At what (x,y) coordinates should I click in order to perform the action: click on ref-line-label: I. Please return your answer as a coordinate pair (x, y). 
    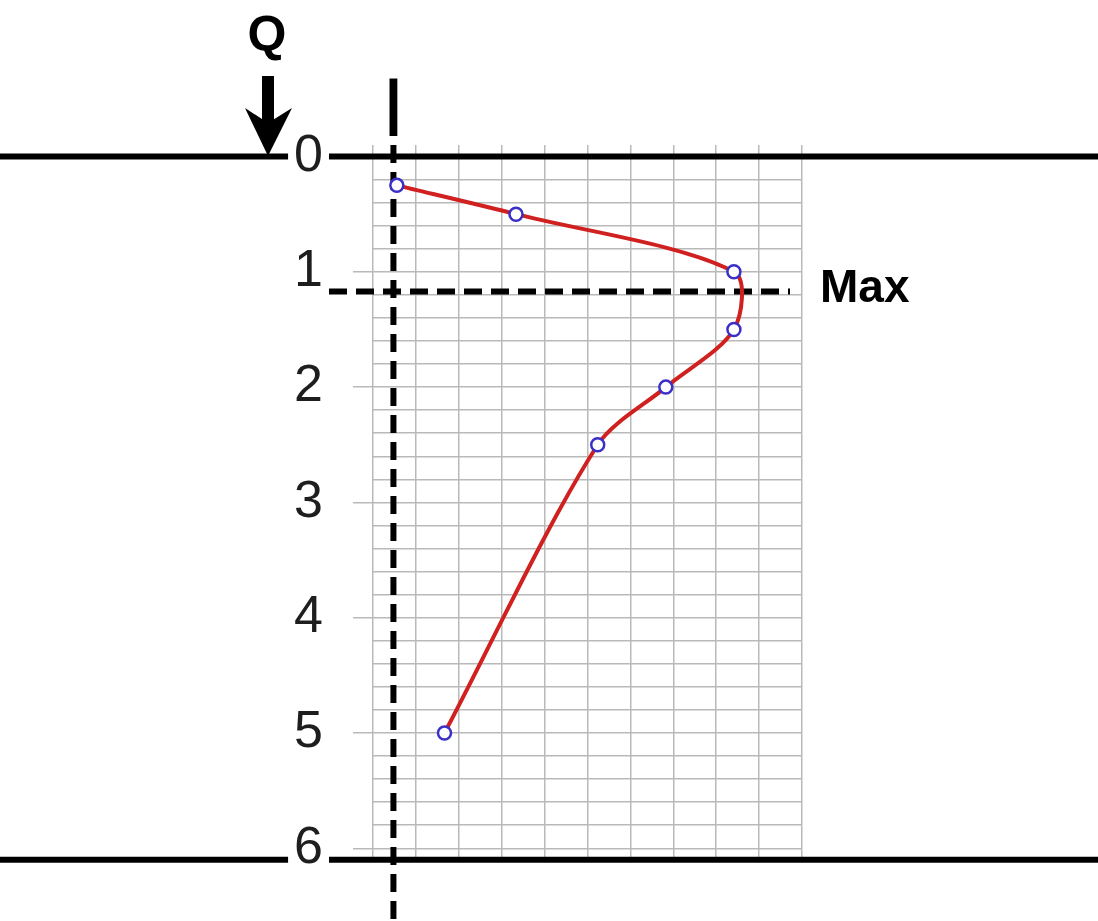
    Looking at the image, I should click on (393, 107).